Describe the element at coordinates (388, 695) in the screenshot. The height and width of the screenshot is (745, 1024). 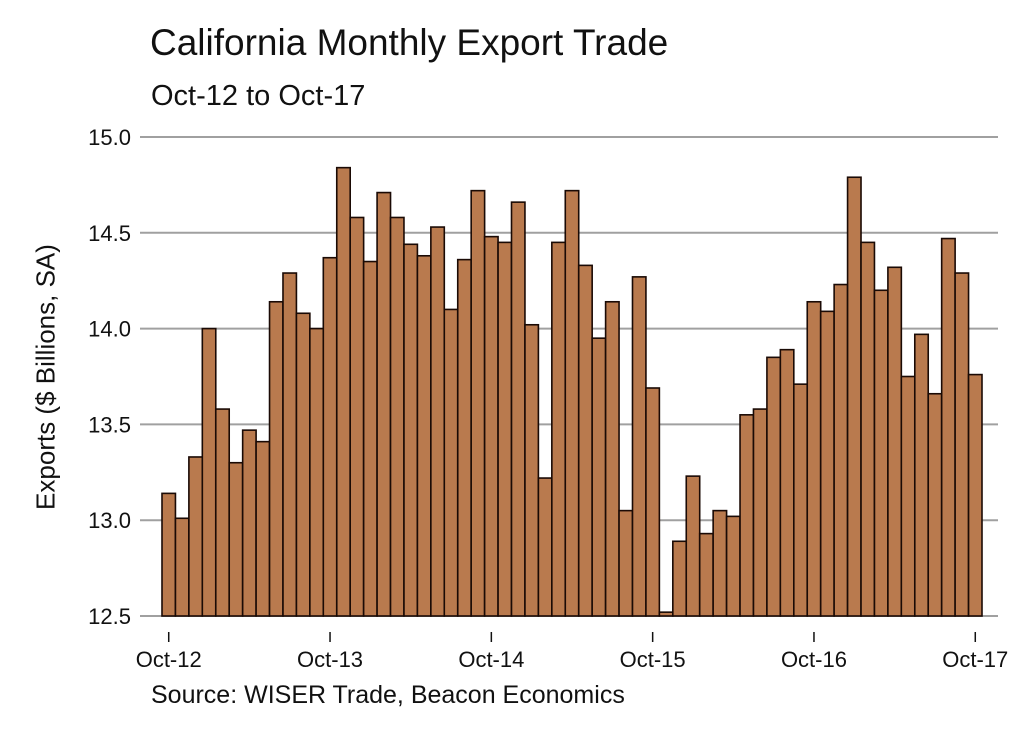
I see `source-note: Source: WISER Trade, Beacon Economics` at that location.